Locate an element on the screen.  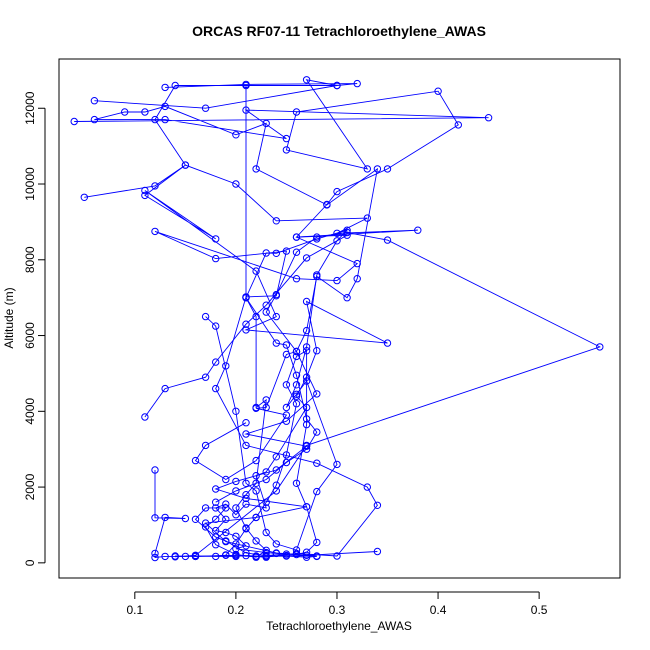
y-tick-label: 8000 is located at coordinates (30, 259).